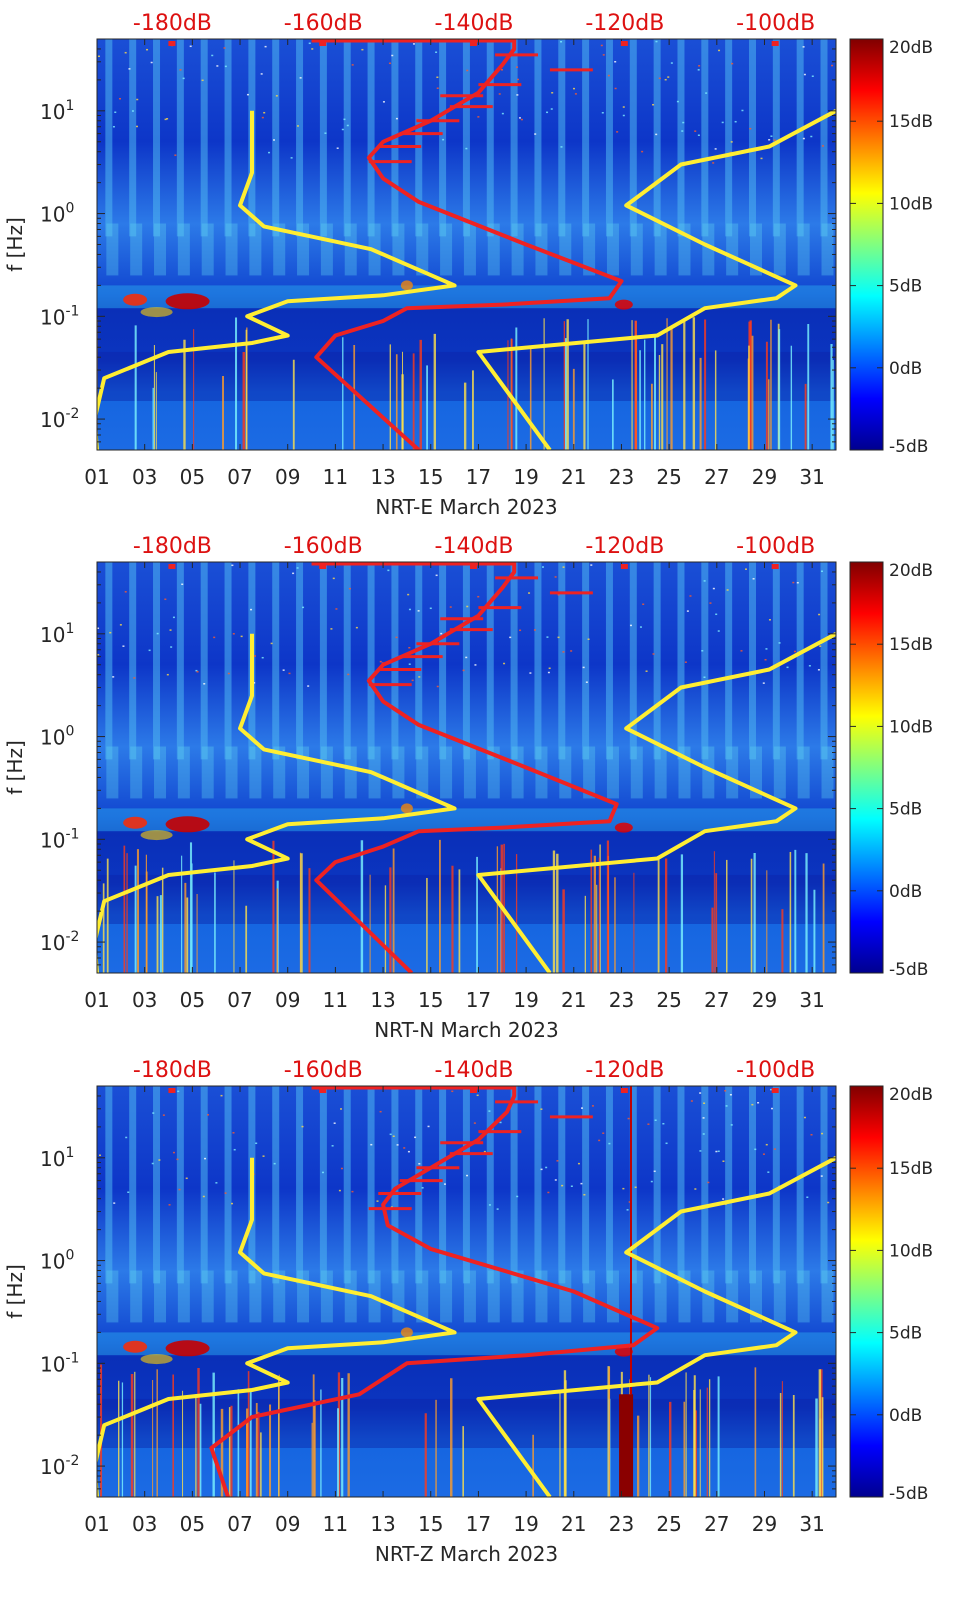 This screenshot has width=962, height=1599. Describe the element at coordinates (466, 1554) in the screenshot. I see `x-axis-label: NRT-Z March 2023` at that location.